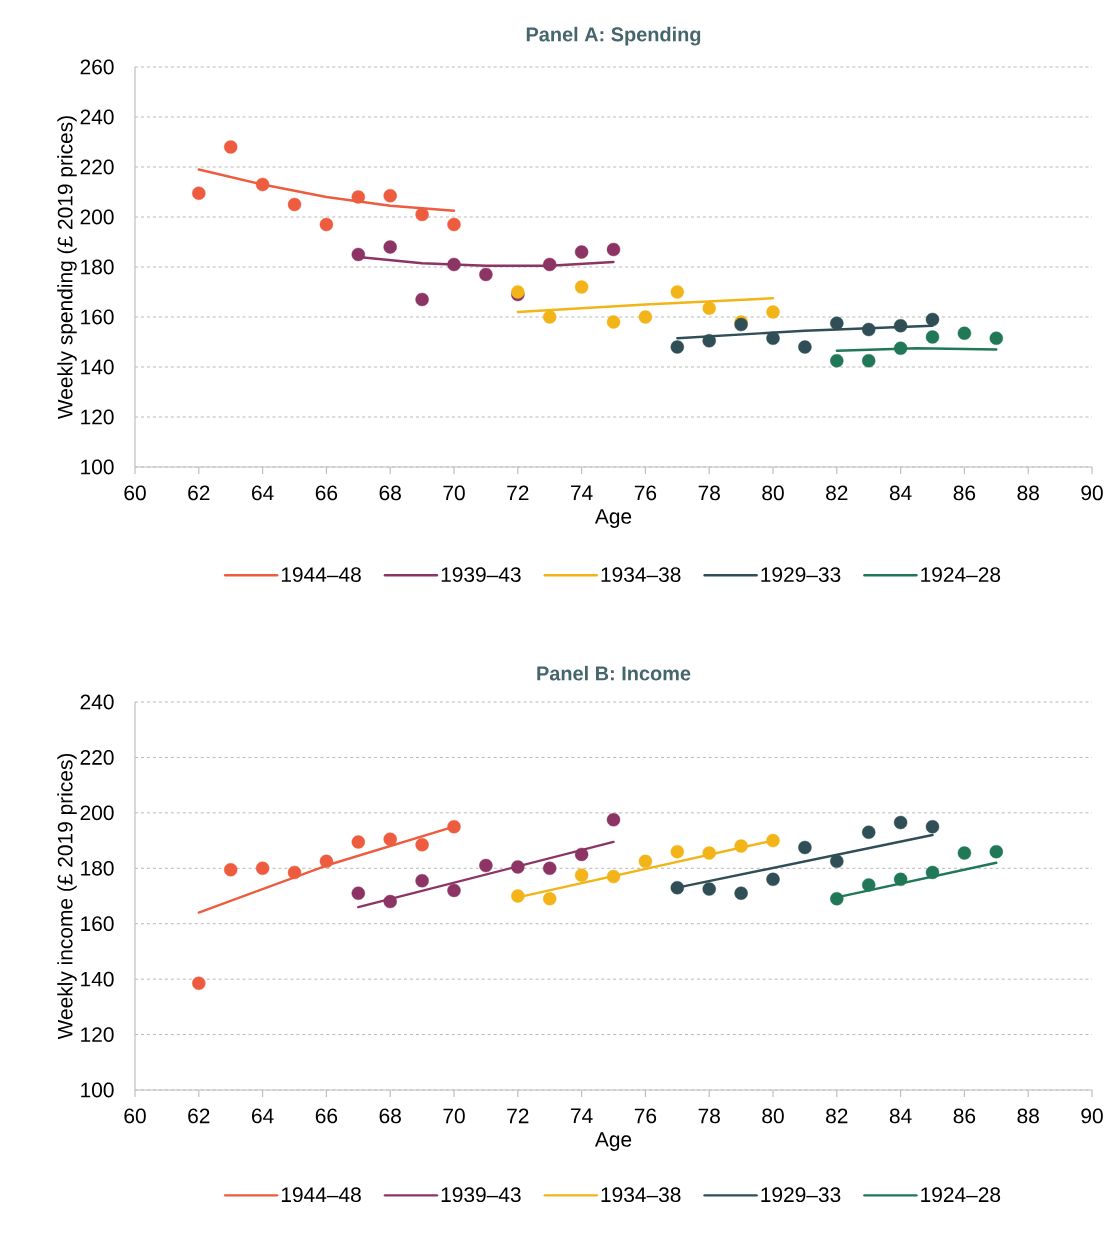 The height and width of the screenshot is (1237, 1110). What do you see at coordinates (454, 1116) in the screenshot?
I see `x-tick-label: 70` at bounding box center [454, 1116].